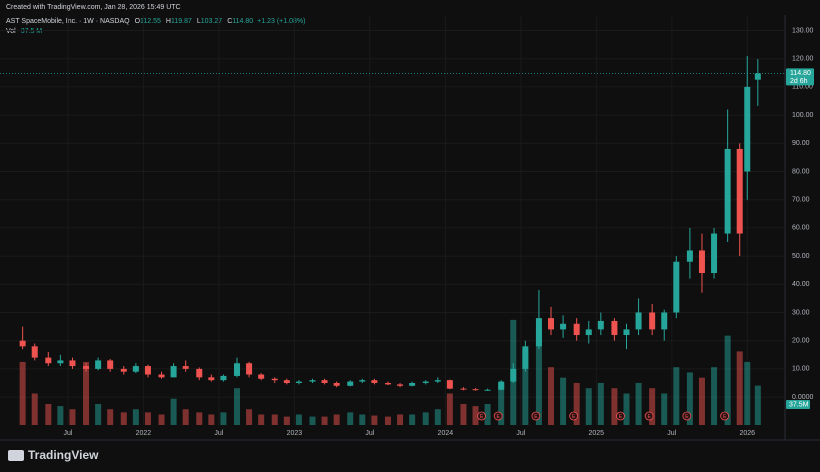  Describe the element at coordinates (281, 21) in the screenshot. I see `legend-item: +1.23 (+1.08%)` at that location.